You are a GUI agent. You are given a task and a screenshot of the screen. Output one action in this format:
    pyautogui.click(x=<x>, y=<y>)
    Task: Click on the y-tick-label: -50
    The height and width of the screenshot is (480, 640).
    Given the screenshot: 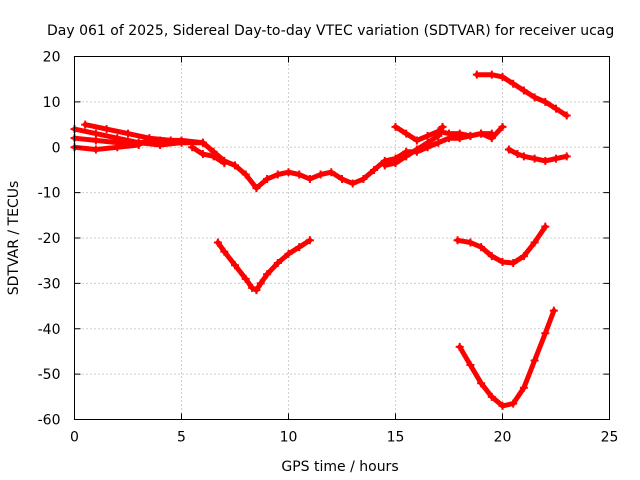 What is the action you would take?
    pyautogui.click(x=49, y=375)
    